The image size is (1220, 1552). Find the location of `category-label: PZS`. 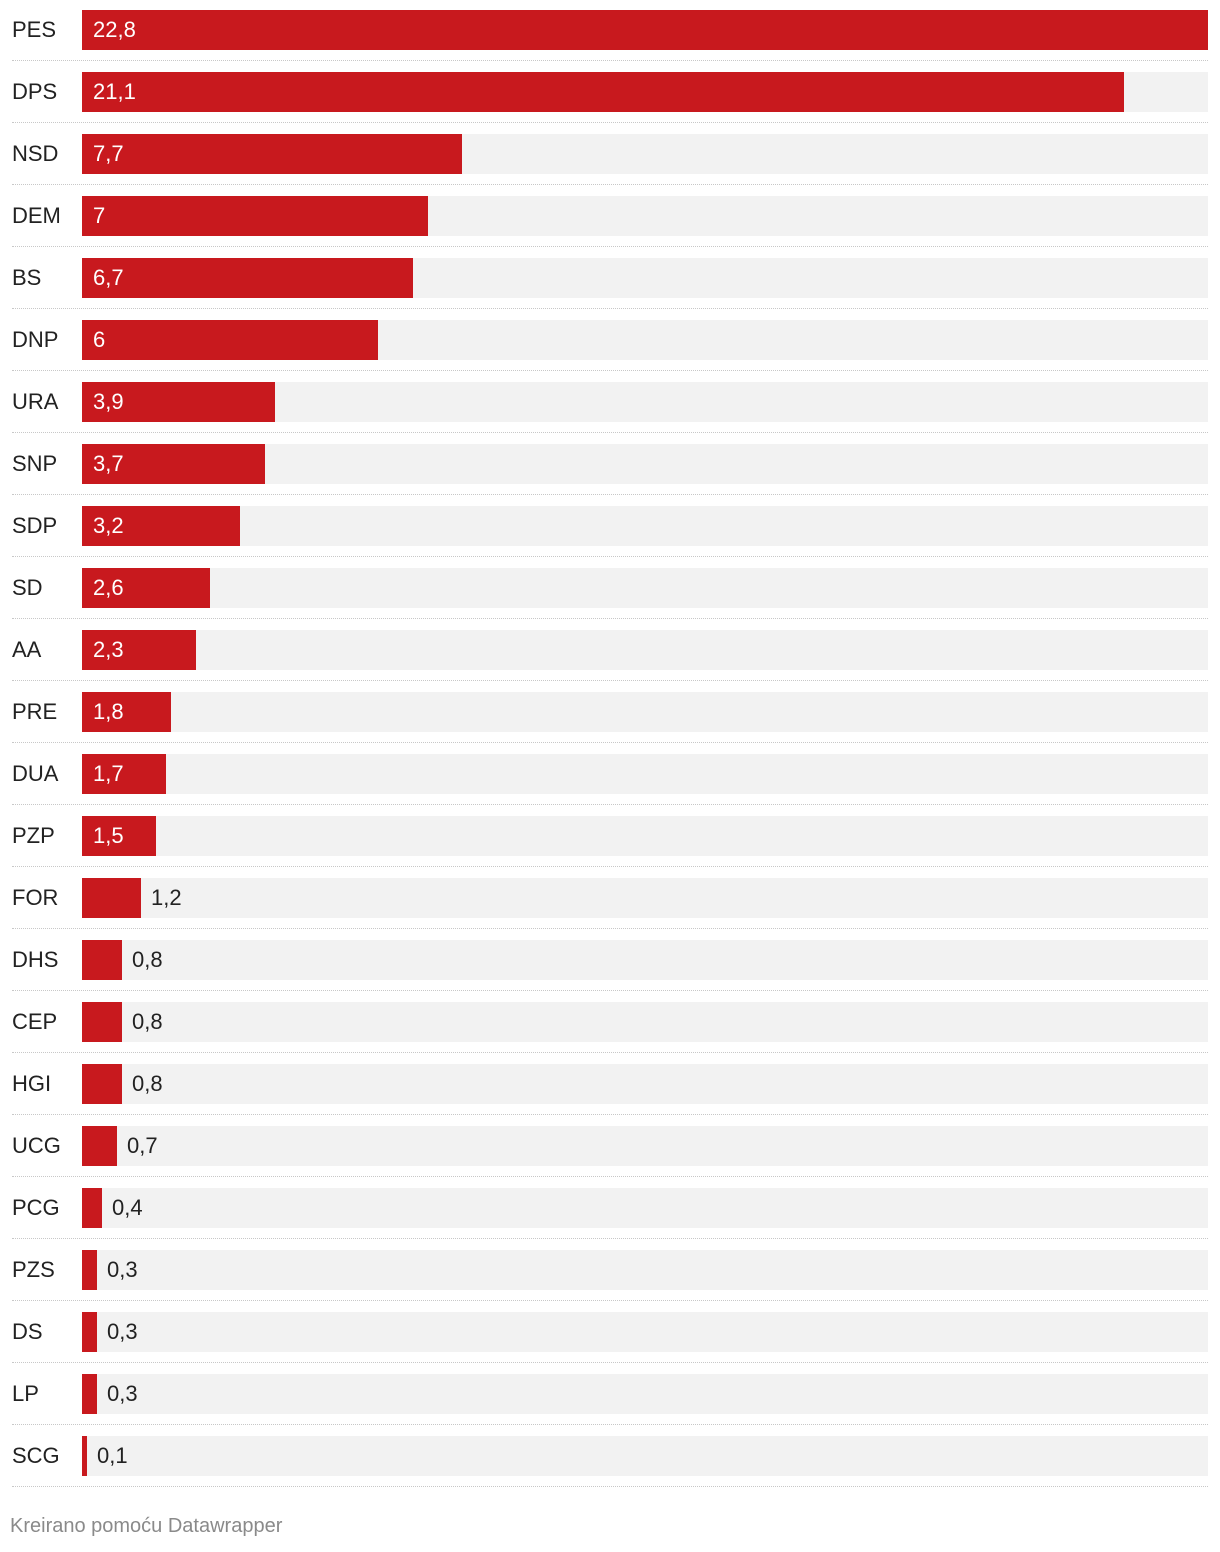

category-label: PZS is located at coordinates (33, 1269).